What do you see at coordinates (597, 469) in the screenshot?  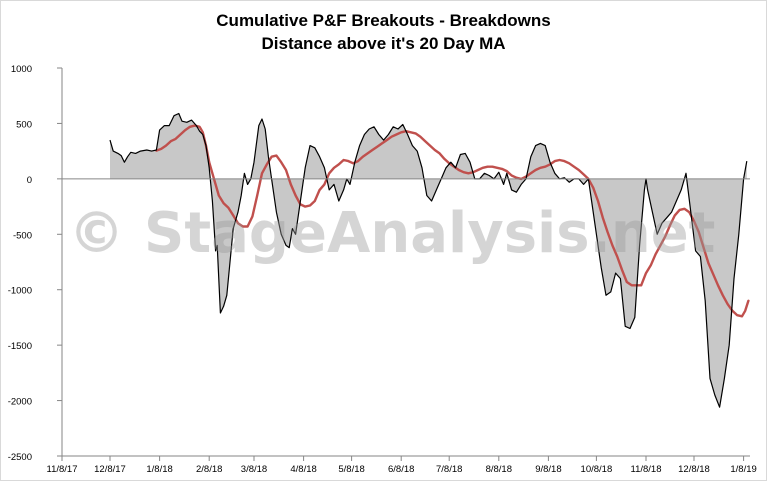 I see `x-tick-label: 10/8/18` at bounding box center [597, 469].